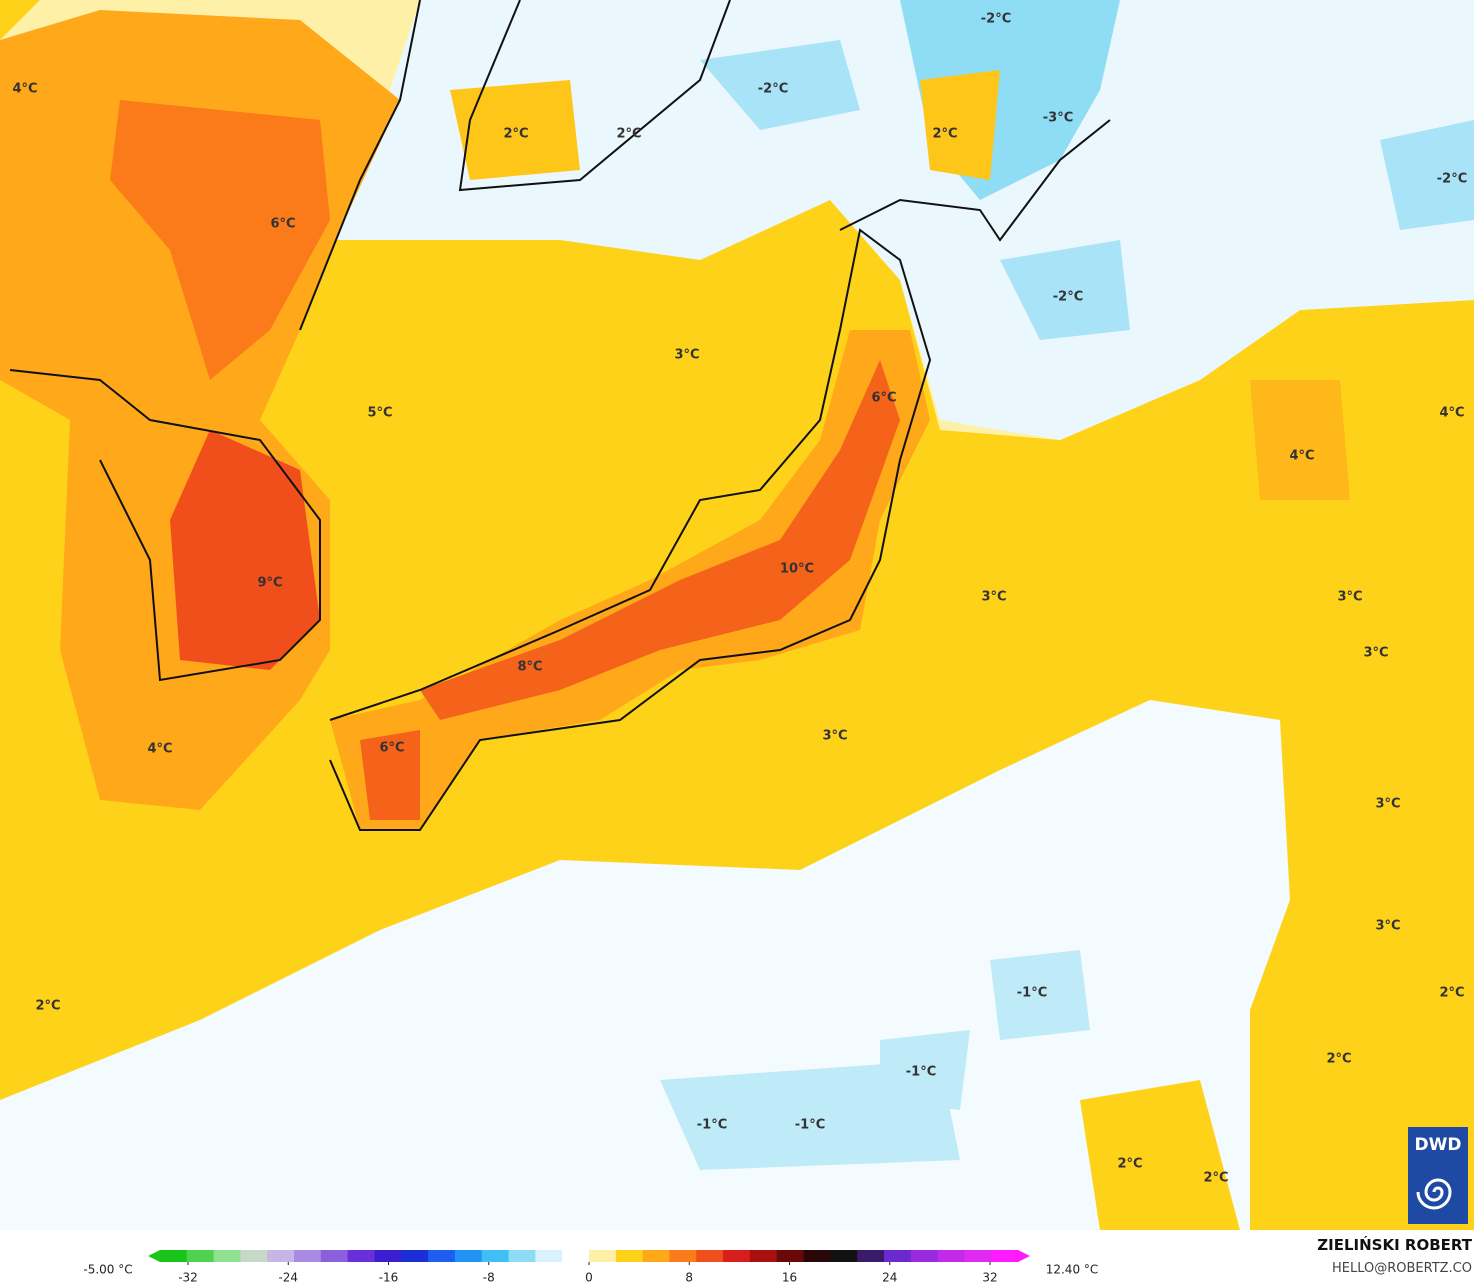  I want to click on colorbar-tick-label: -24, so click(288, 1278).